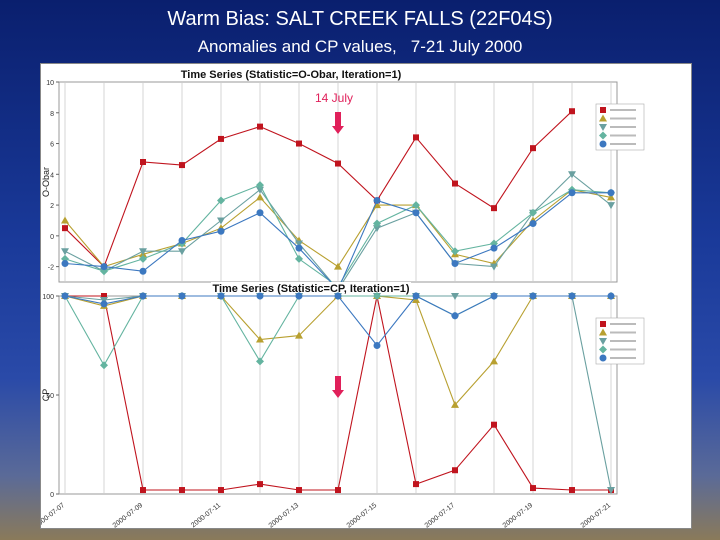  What do you see at coordinates (128, 515) in the screenshot?
I see `bottom-xtick-label: 2000-07-09` at bounding box center [128, 515].